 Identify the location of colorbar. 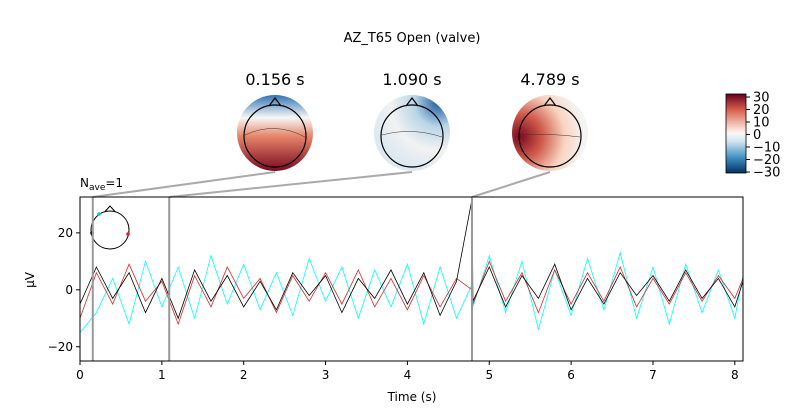
(736, 133).